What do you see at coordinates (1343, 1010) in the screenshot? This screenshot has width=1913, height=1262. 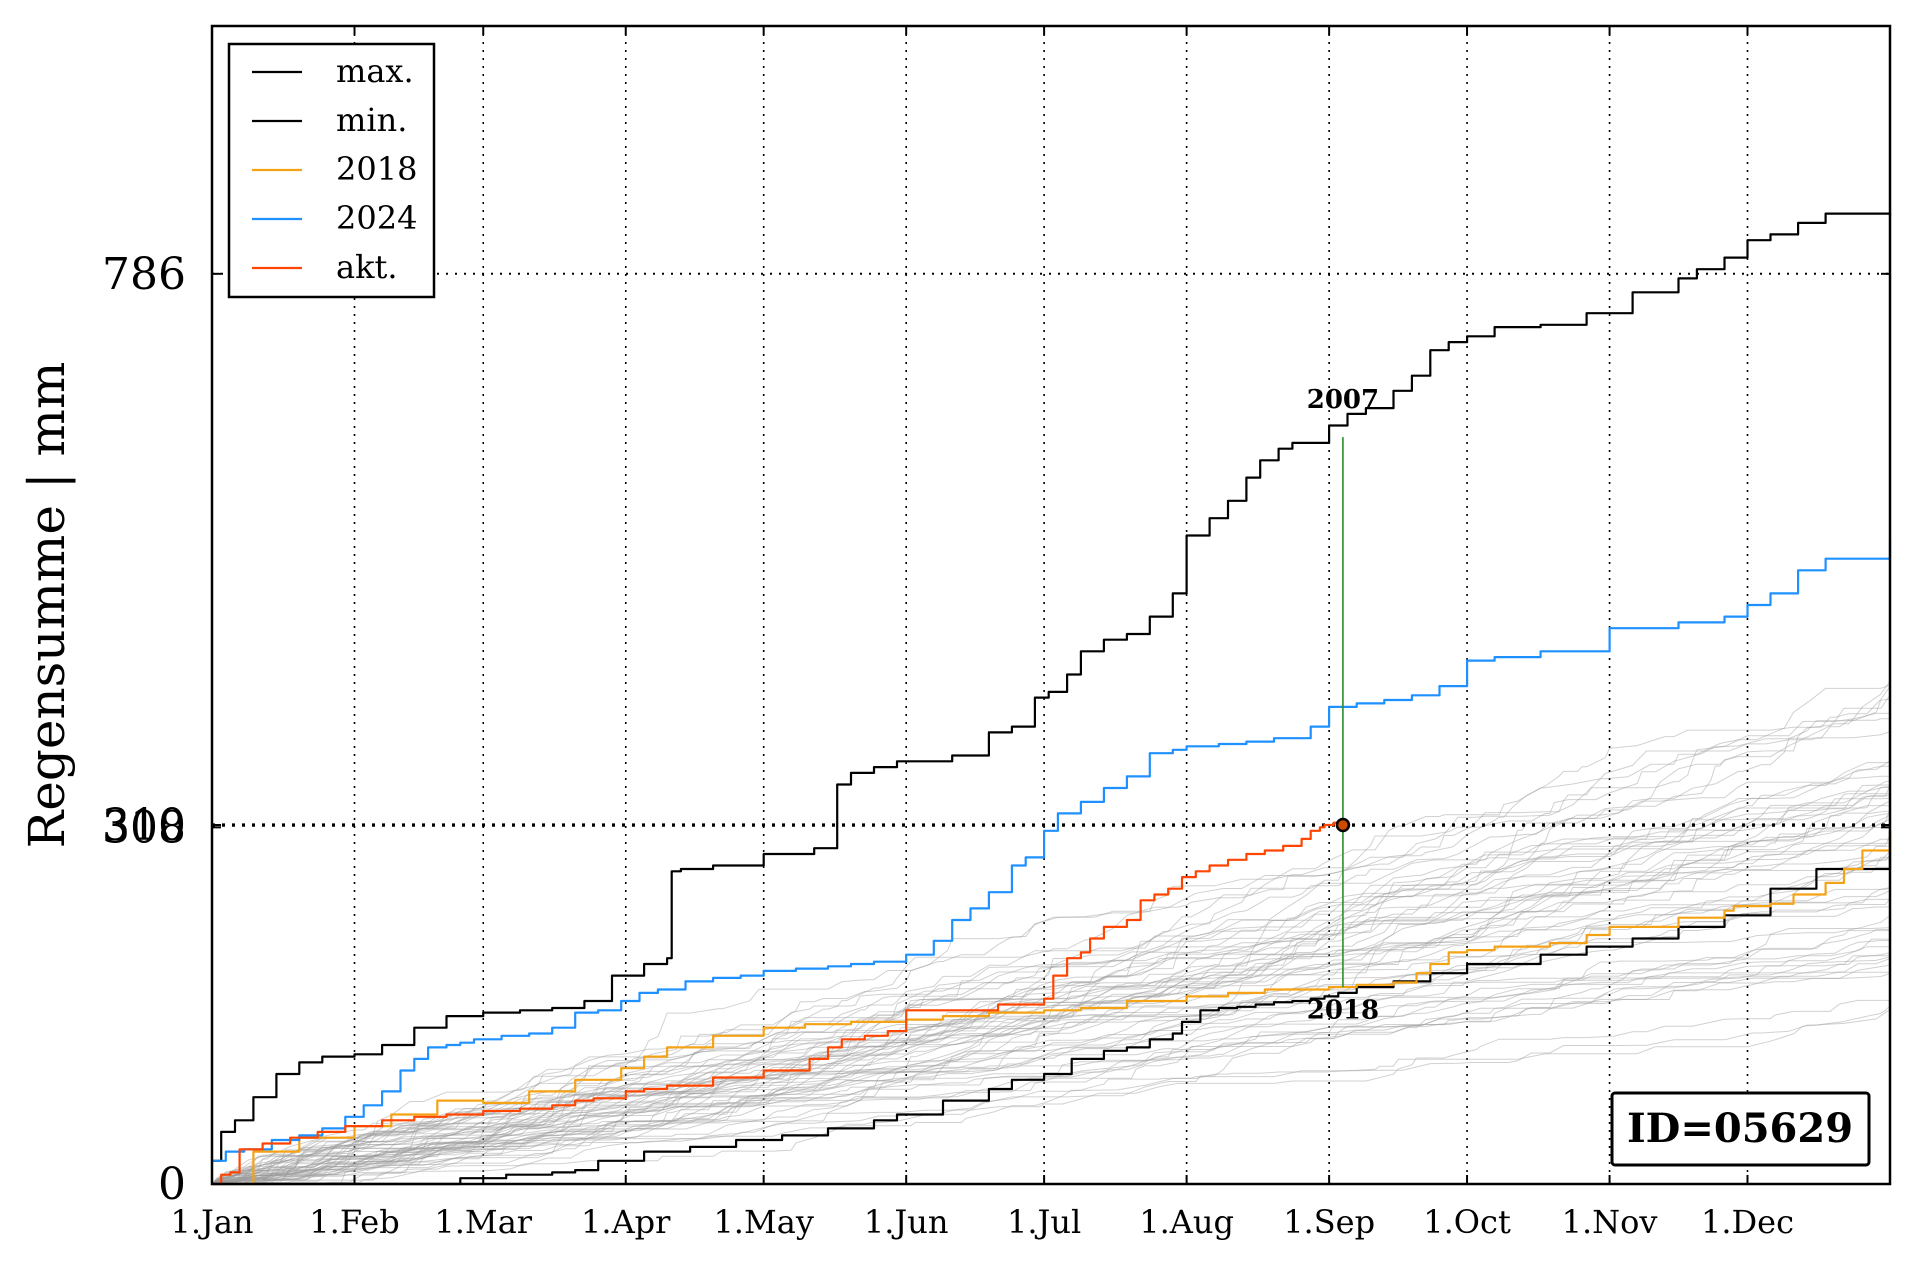 I see `annotation-label: 2018` at bounding box center [1343, 1010].